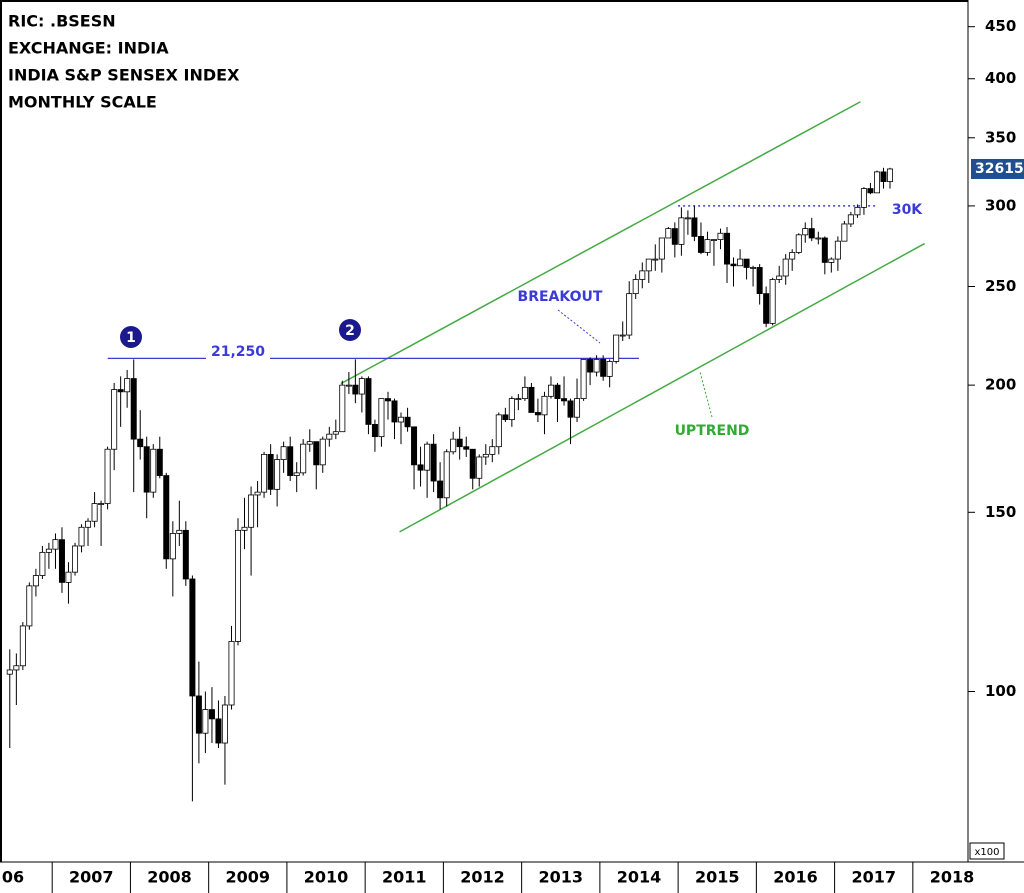 Image resolution: width=1024 pixels, height=893 pixels. Describe the element at coordinates (1000, 26) in the screenshot. I see `y-tick-label: 450` at that location.